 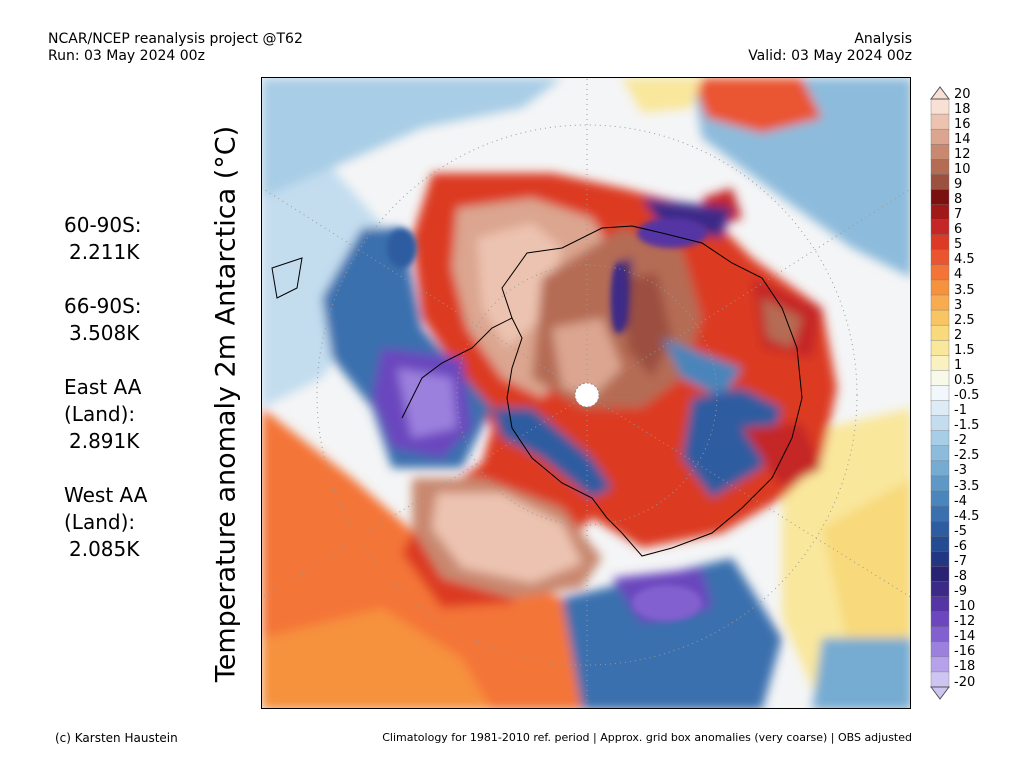 What do you see at coordinates (940, 693) in the screenshot?
I see `colorbar-bottom-arrow` at bounding box center [940, 693].